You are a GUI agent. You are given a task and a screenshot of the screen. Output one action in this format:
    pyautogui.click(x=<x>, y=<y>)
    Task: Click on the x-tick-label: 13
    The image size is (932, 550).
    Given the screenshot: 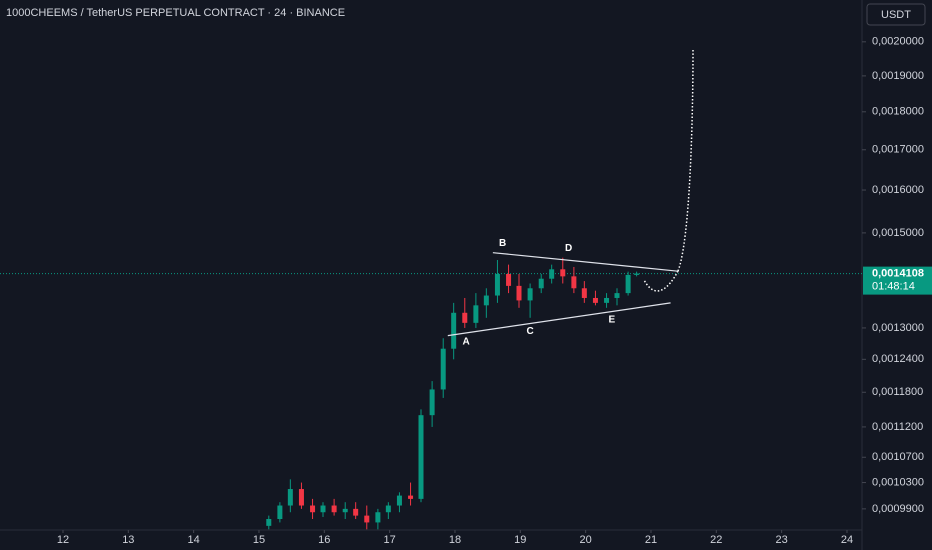 What is the action you would take?
    pyautogui.click(x=128, y=540)
    